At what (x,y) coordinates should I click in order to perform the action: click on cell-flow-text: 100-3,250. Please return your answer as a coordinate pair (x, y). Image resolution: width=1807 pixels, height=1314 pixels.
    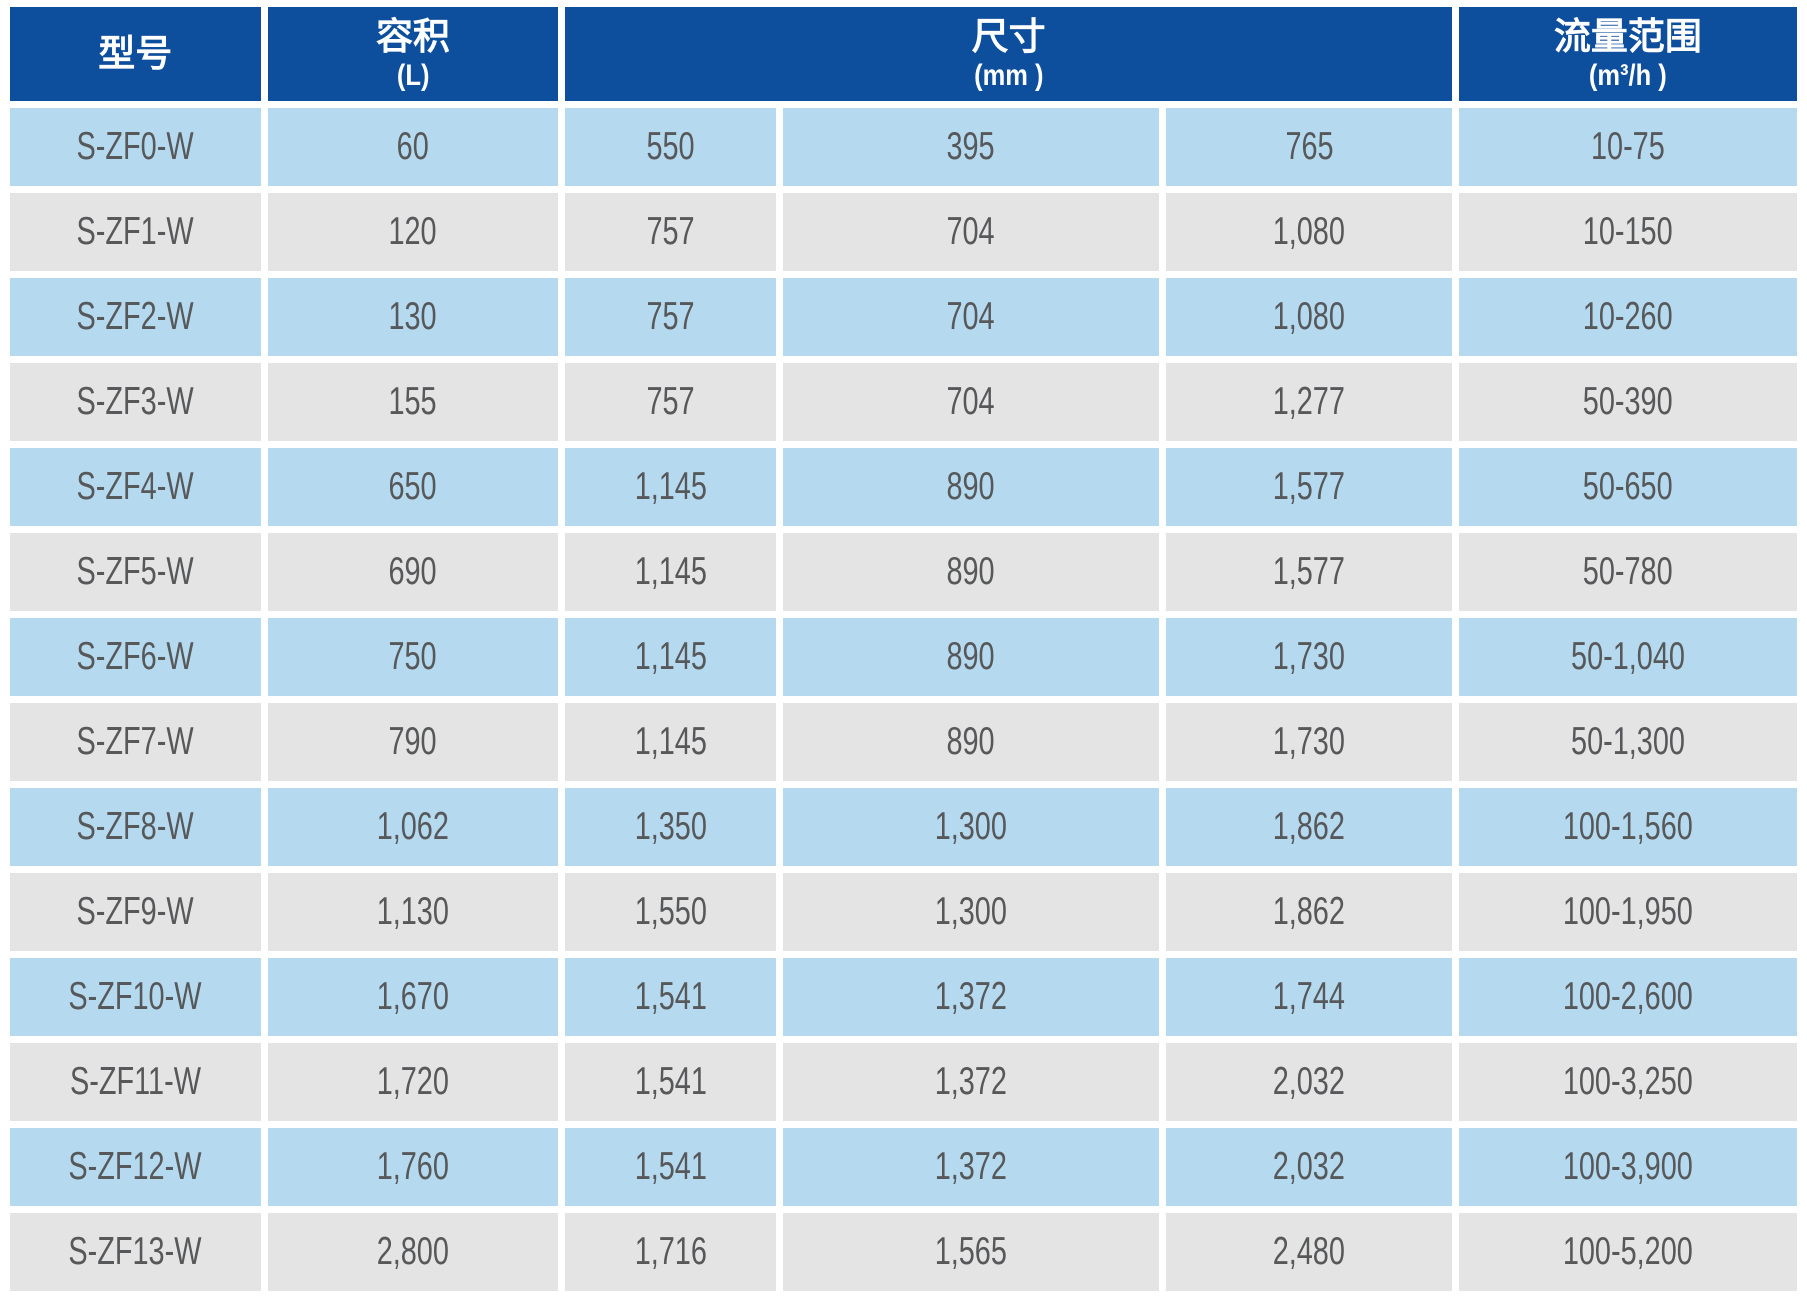
    Looking at the image, I should click on (1627, 1081).